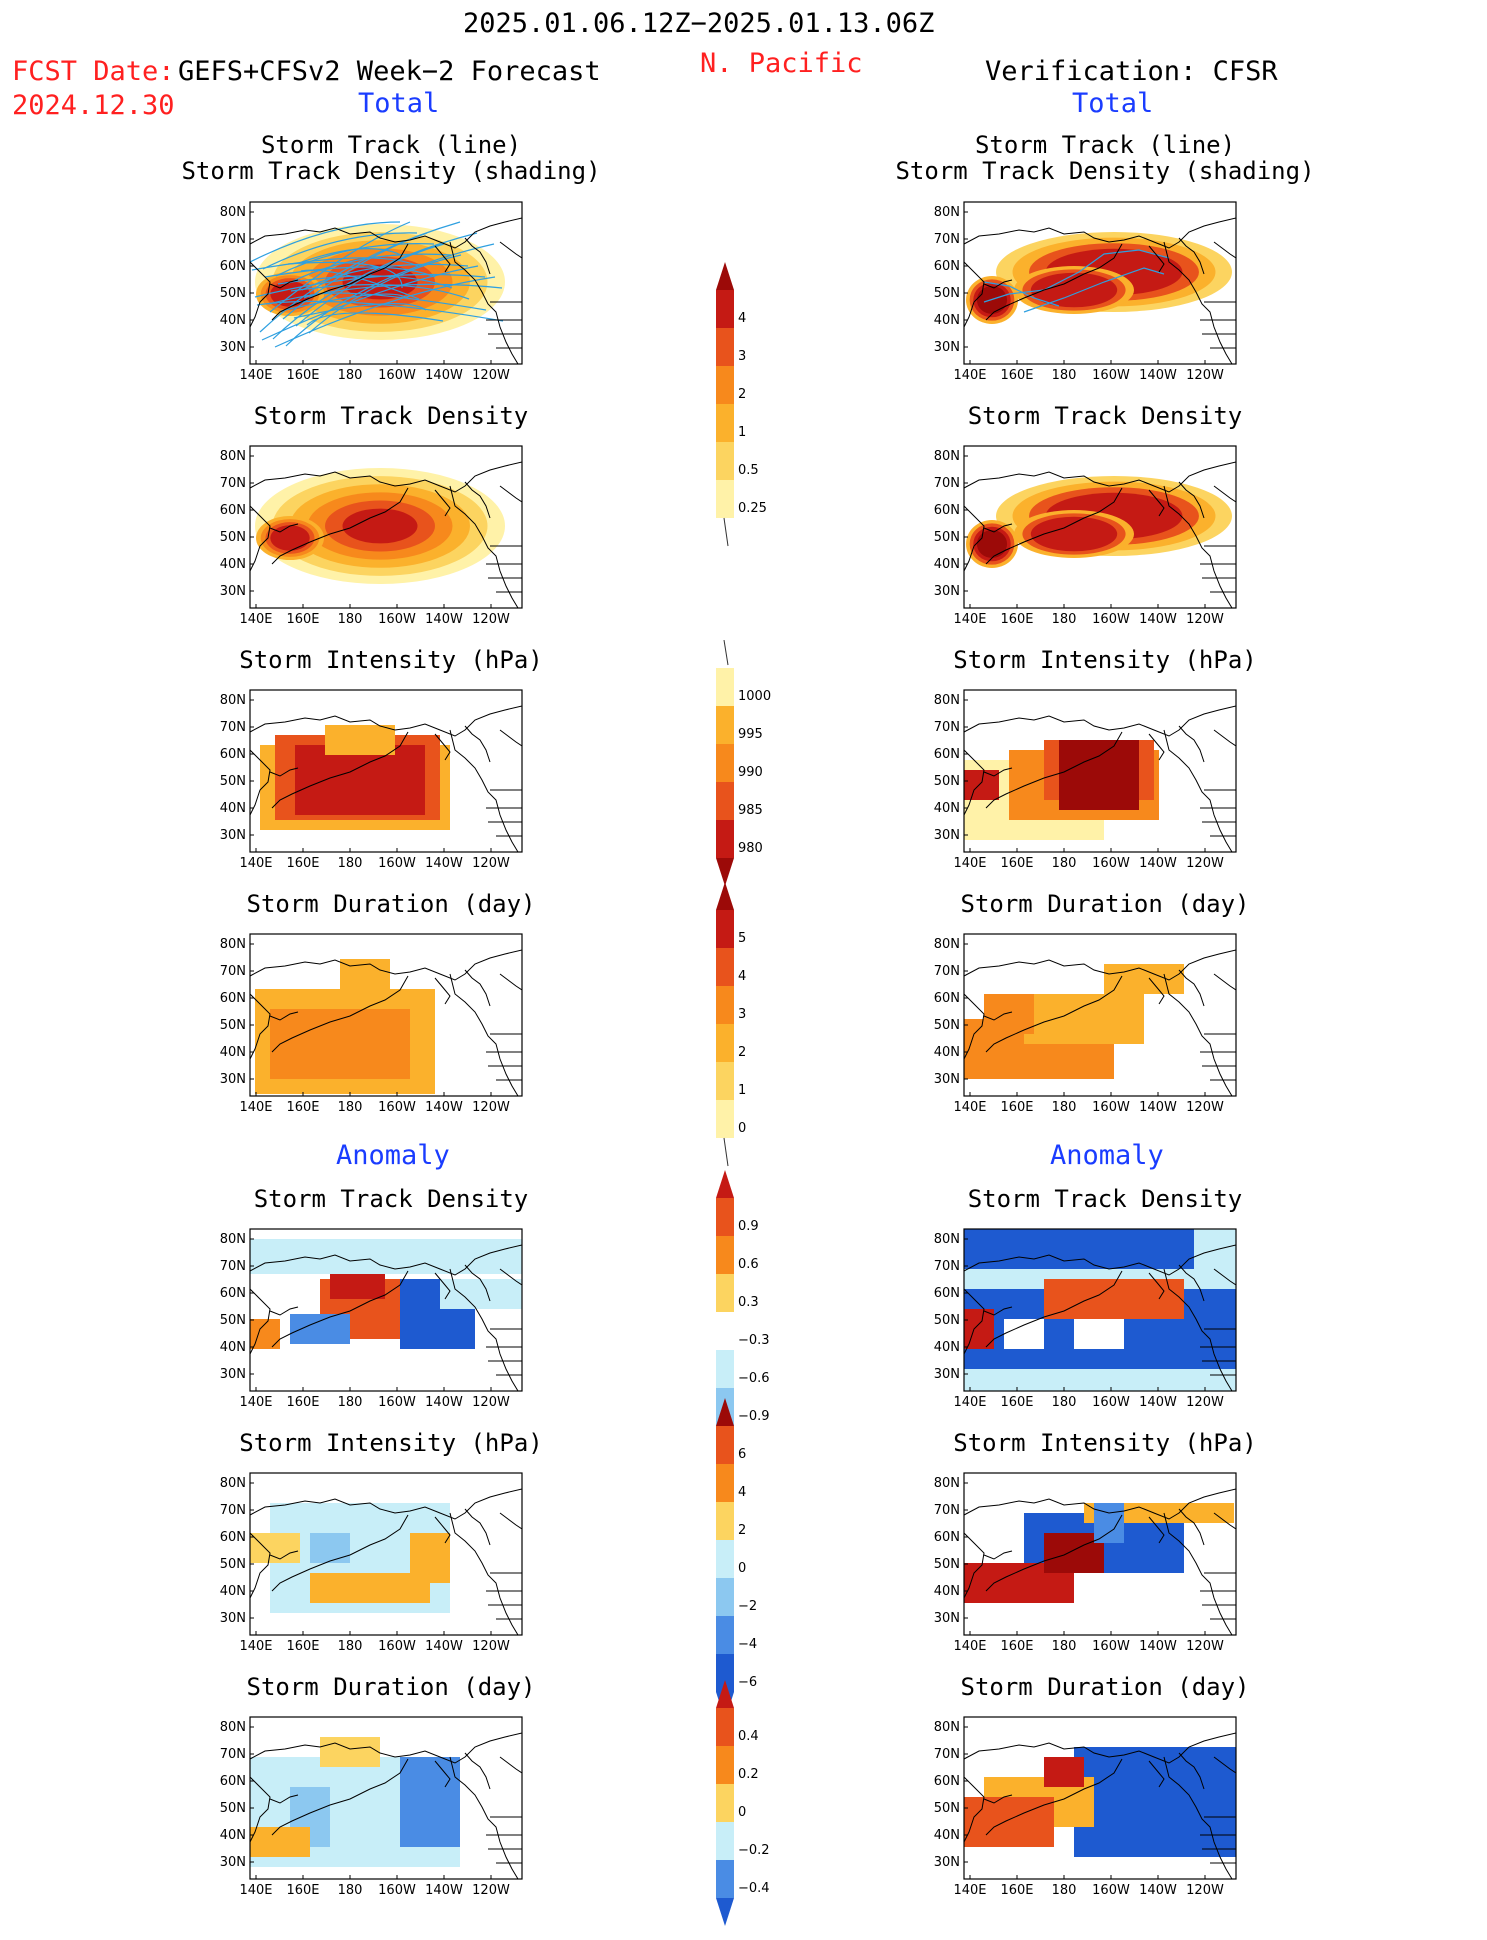 Image resolution: width=1487 pixels, height=1940 pixels. What do you see at coordinates (748, 1736) in the screenshot?
I see `colorbar-label: 0.4` at bounding box center [748, 1736].